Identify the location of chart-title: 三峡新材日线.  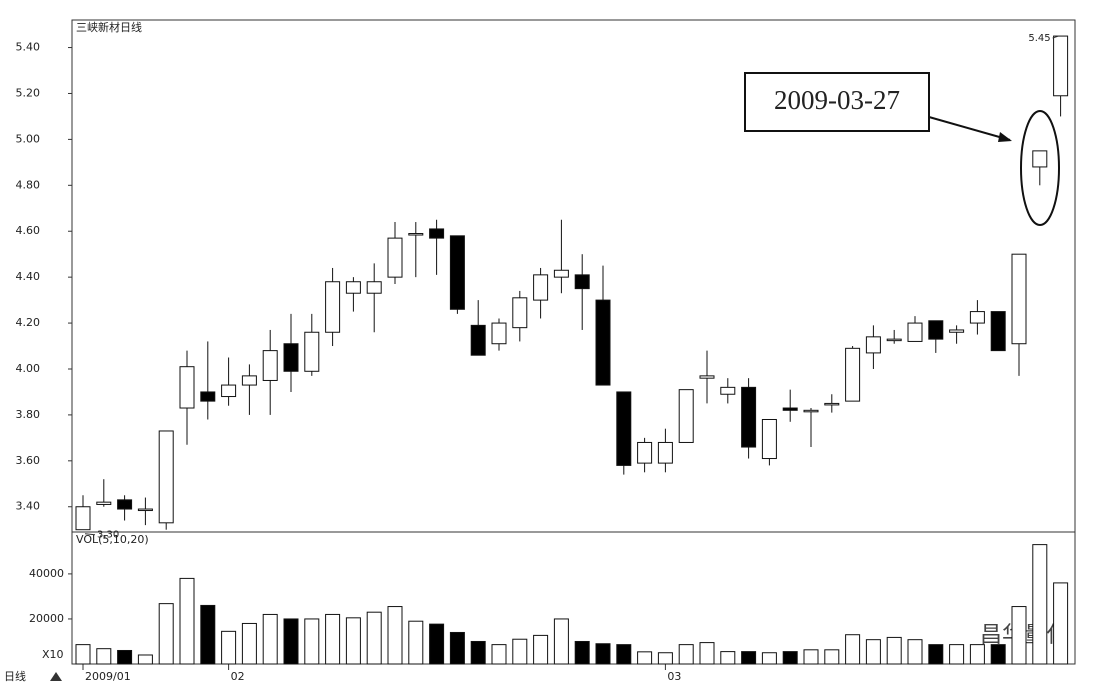
(109, 27).